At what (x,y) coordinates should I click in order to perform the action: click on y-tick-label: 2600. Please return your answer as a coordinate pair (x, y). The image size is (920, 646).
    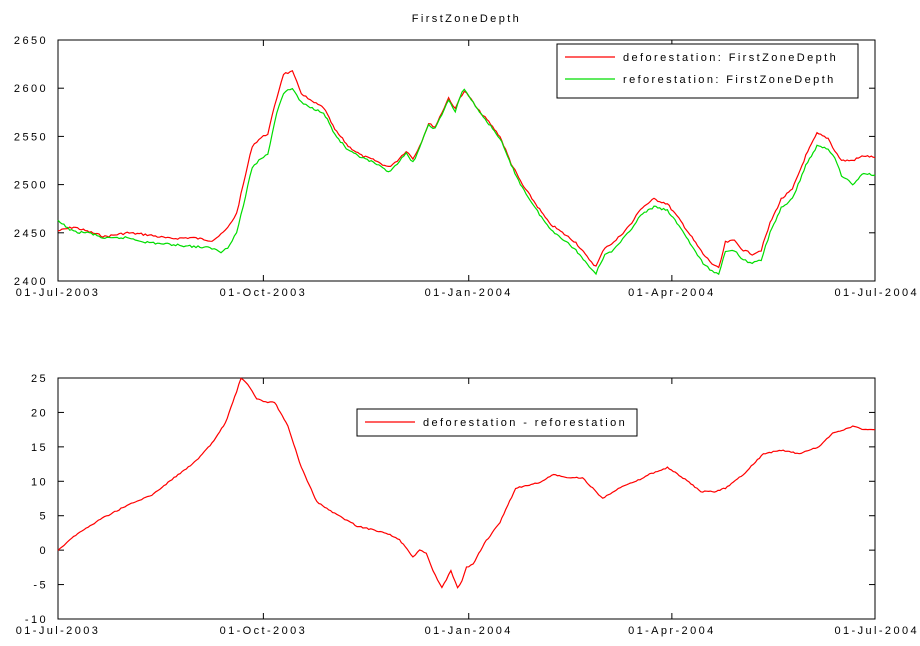
    Looking at the image, I should click on (31, 89).